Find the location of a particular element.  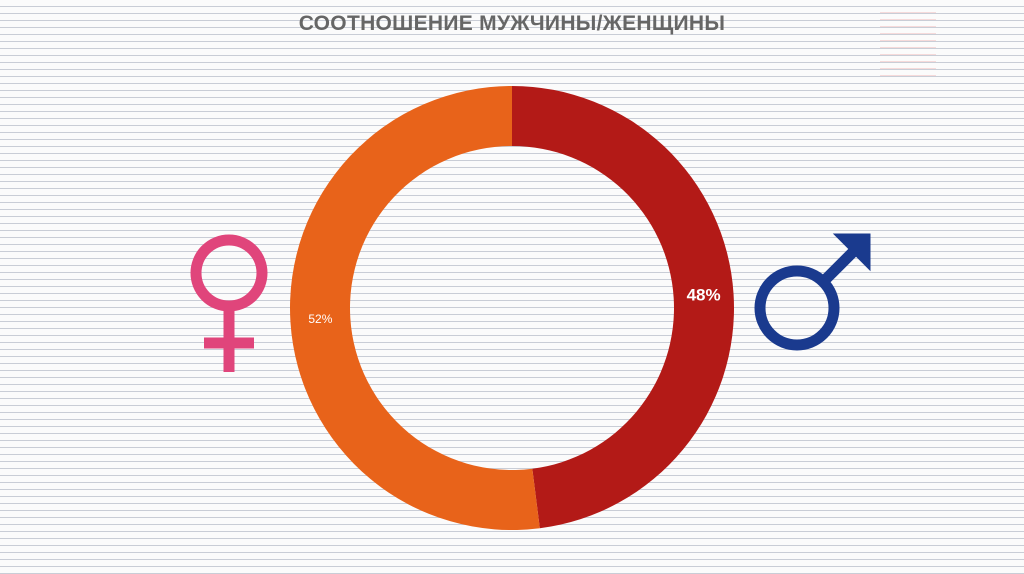

male-symbol-ring is located at coordinates (797, 308).